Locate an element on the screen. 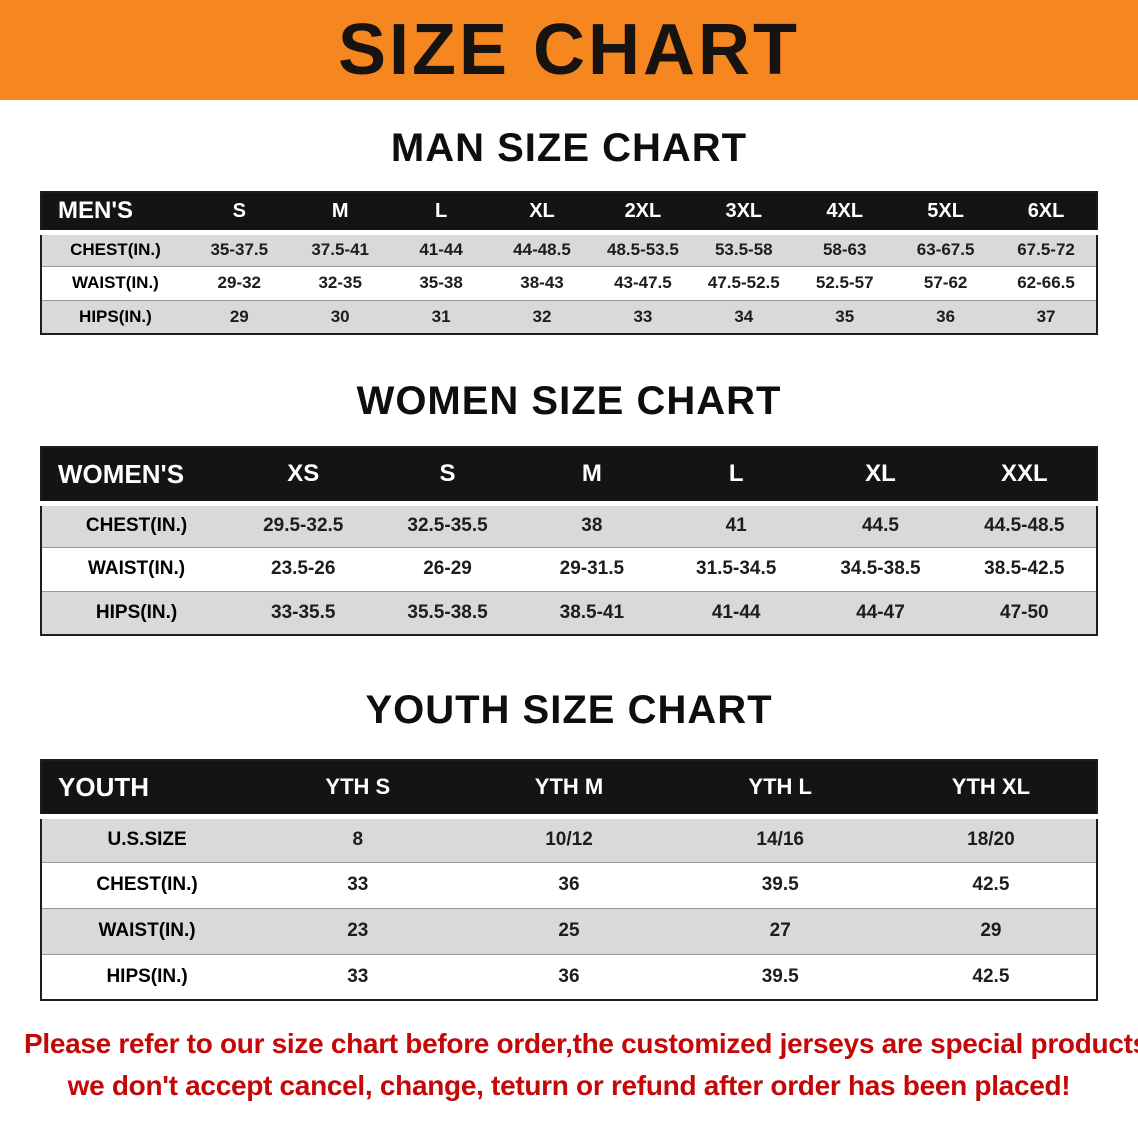 The image size is (1138, 1132). header-row: WOMEN'S XS S M L XL XXL is located at coordinates (569, 475).